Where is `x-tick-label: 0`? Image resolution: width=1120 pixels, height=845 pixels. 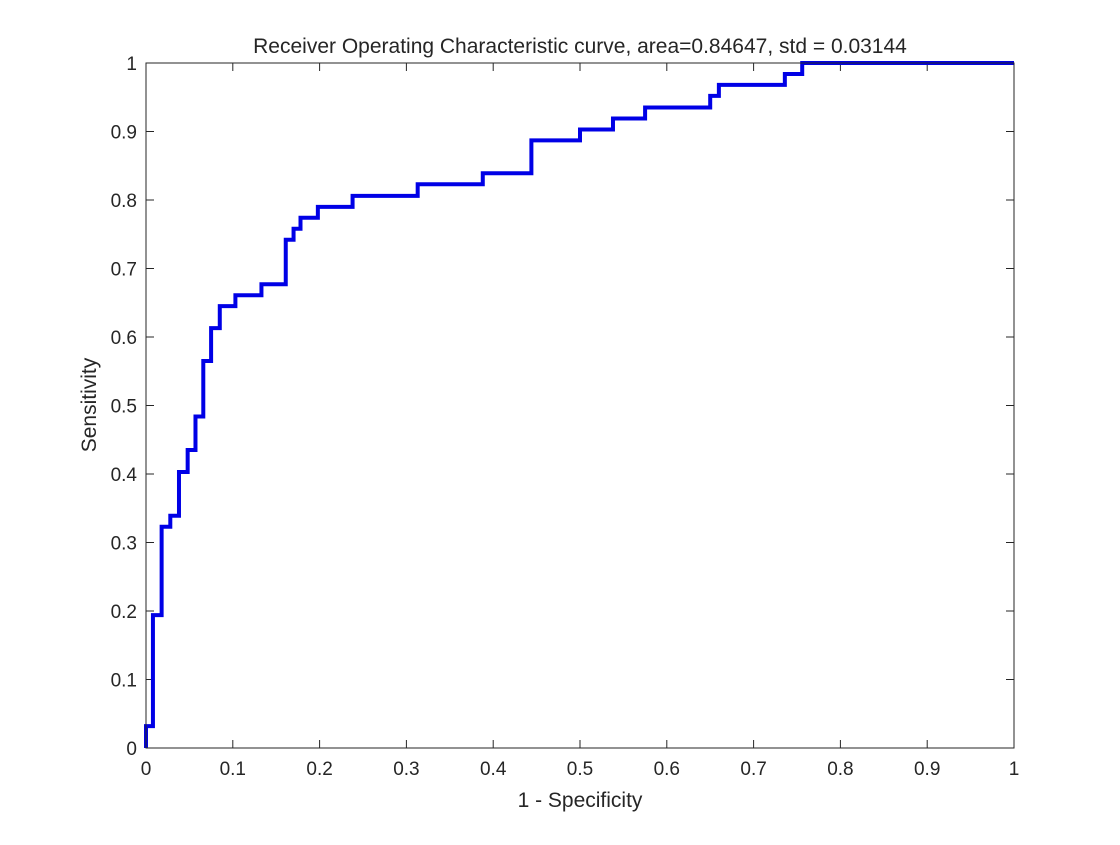
x-tick-label: 0 is located at coordinates (146, 769).